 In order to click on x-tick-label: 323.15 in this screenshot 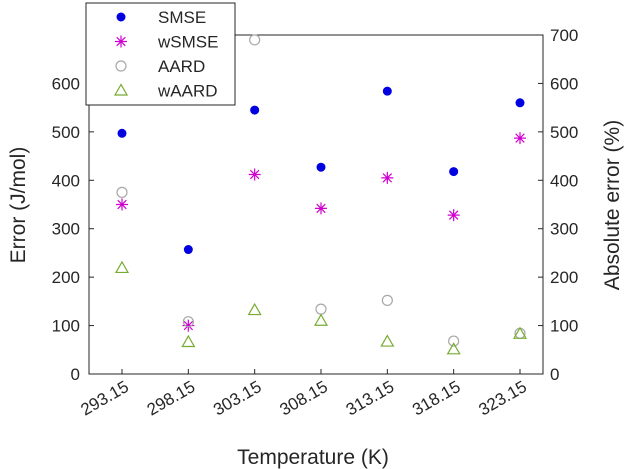, I will do `click(502, 398)`.